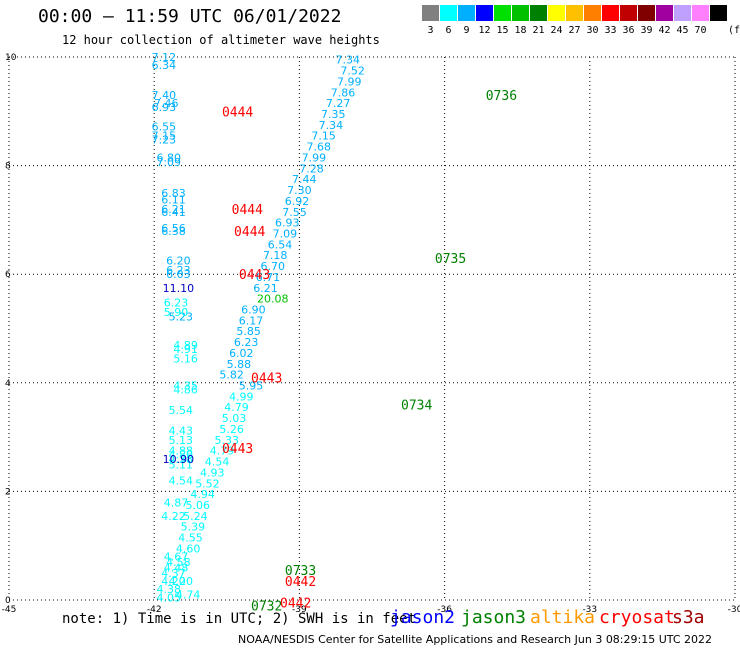 The image size is (740, 650). Describe the element at coordinates (181, 464) in the screenshot. I see `data-point-label: 5.11` at that location.